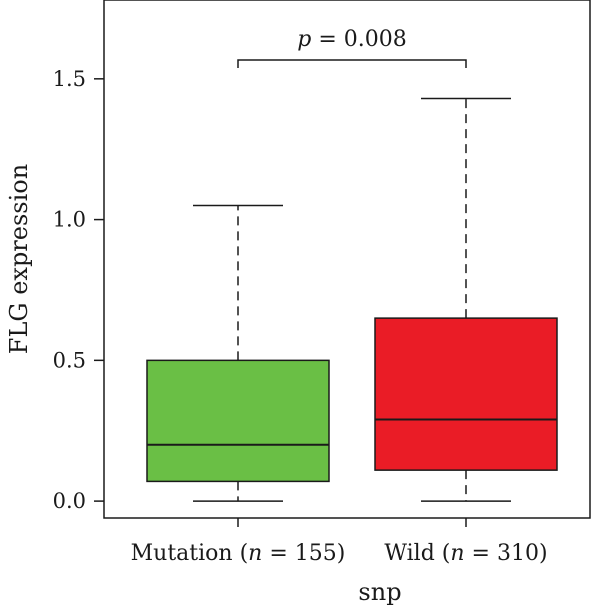 This screenshot has height=610, width=600. Describe the element at coordinates (352, 63) in the screenshot. I see `significance-bracket` at that location.